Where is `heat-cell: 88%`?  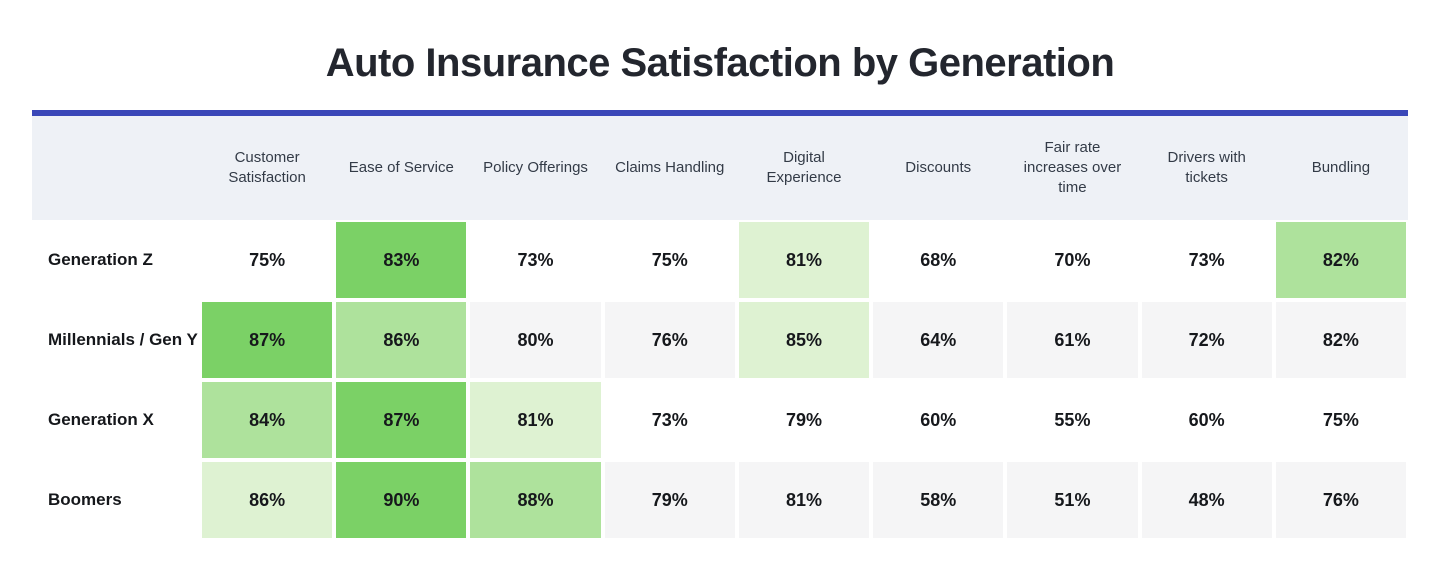 heat-cell: 88% is located at coordinates (535, 500).